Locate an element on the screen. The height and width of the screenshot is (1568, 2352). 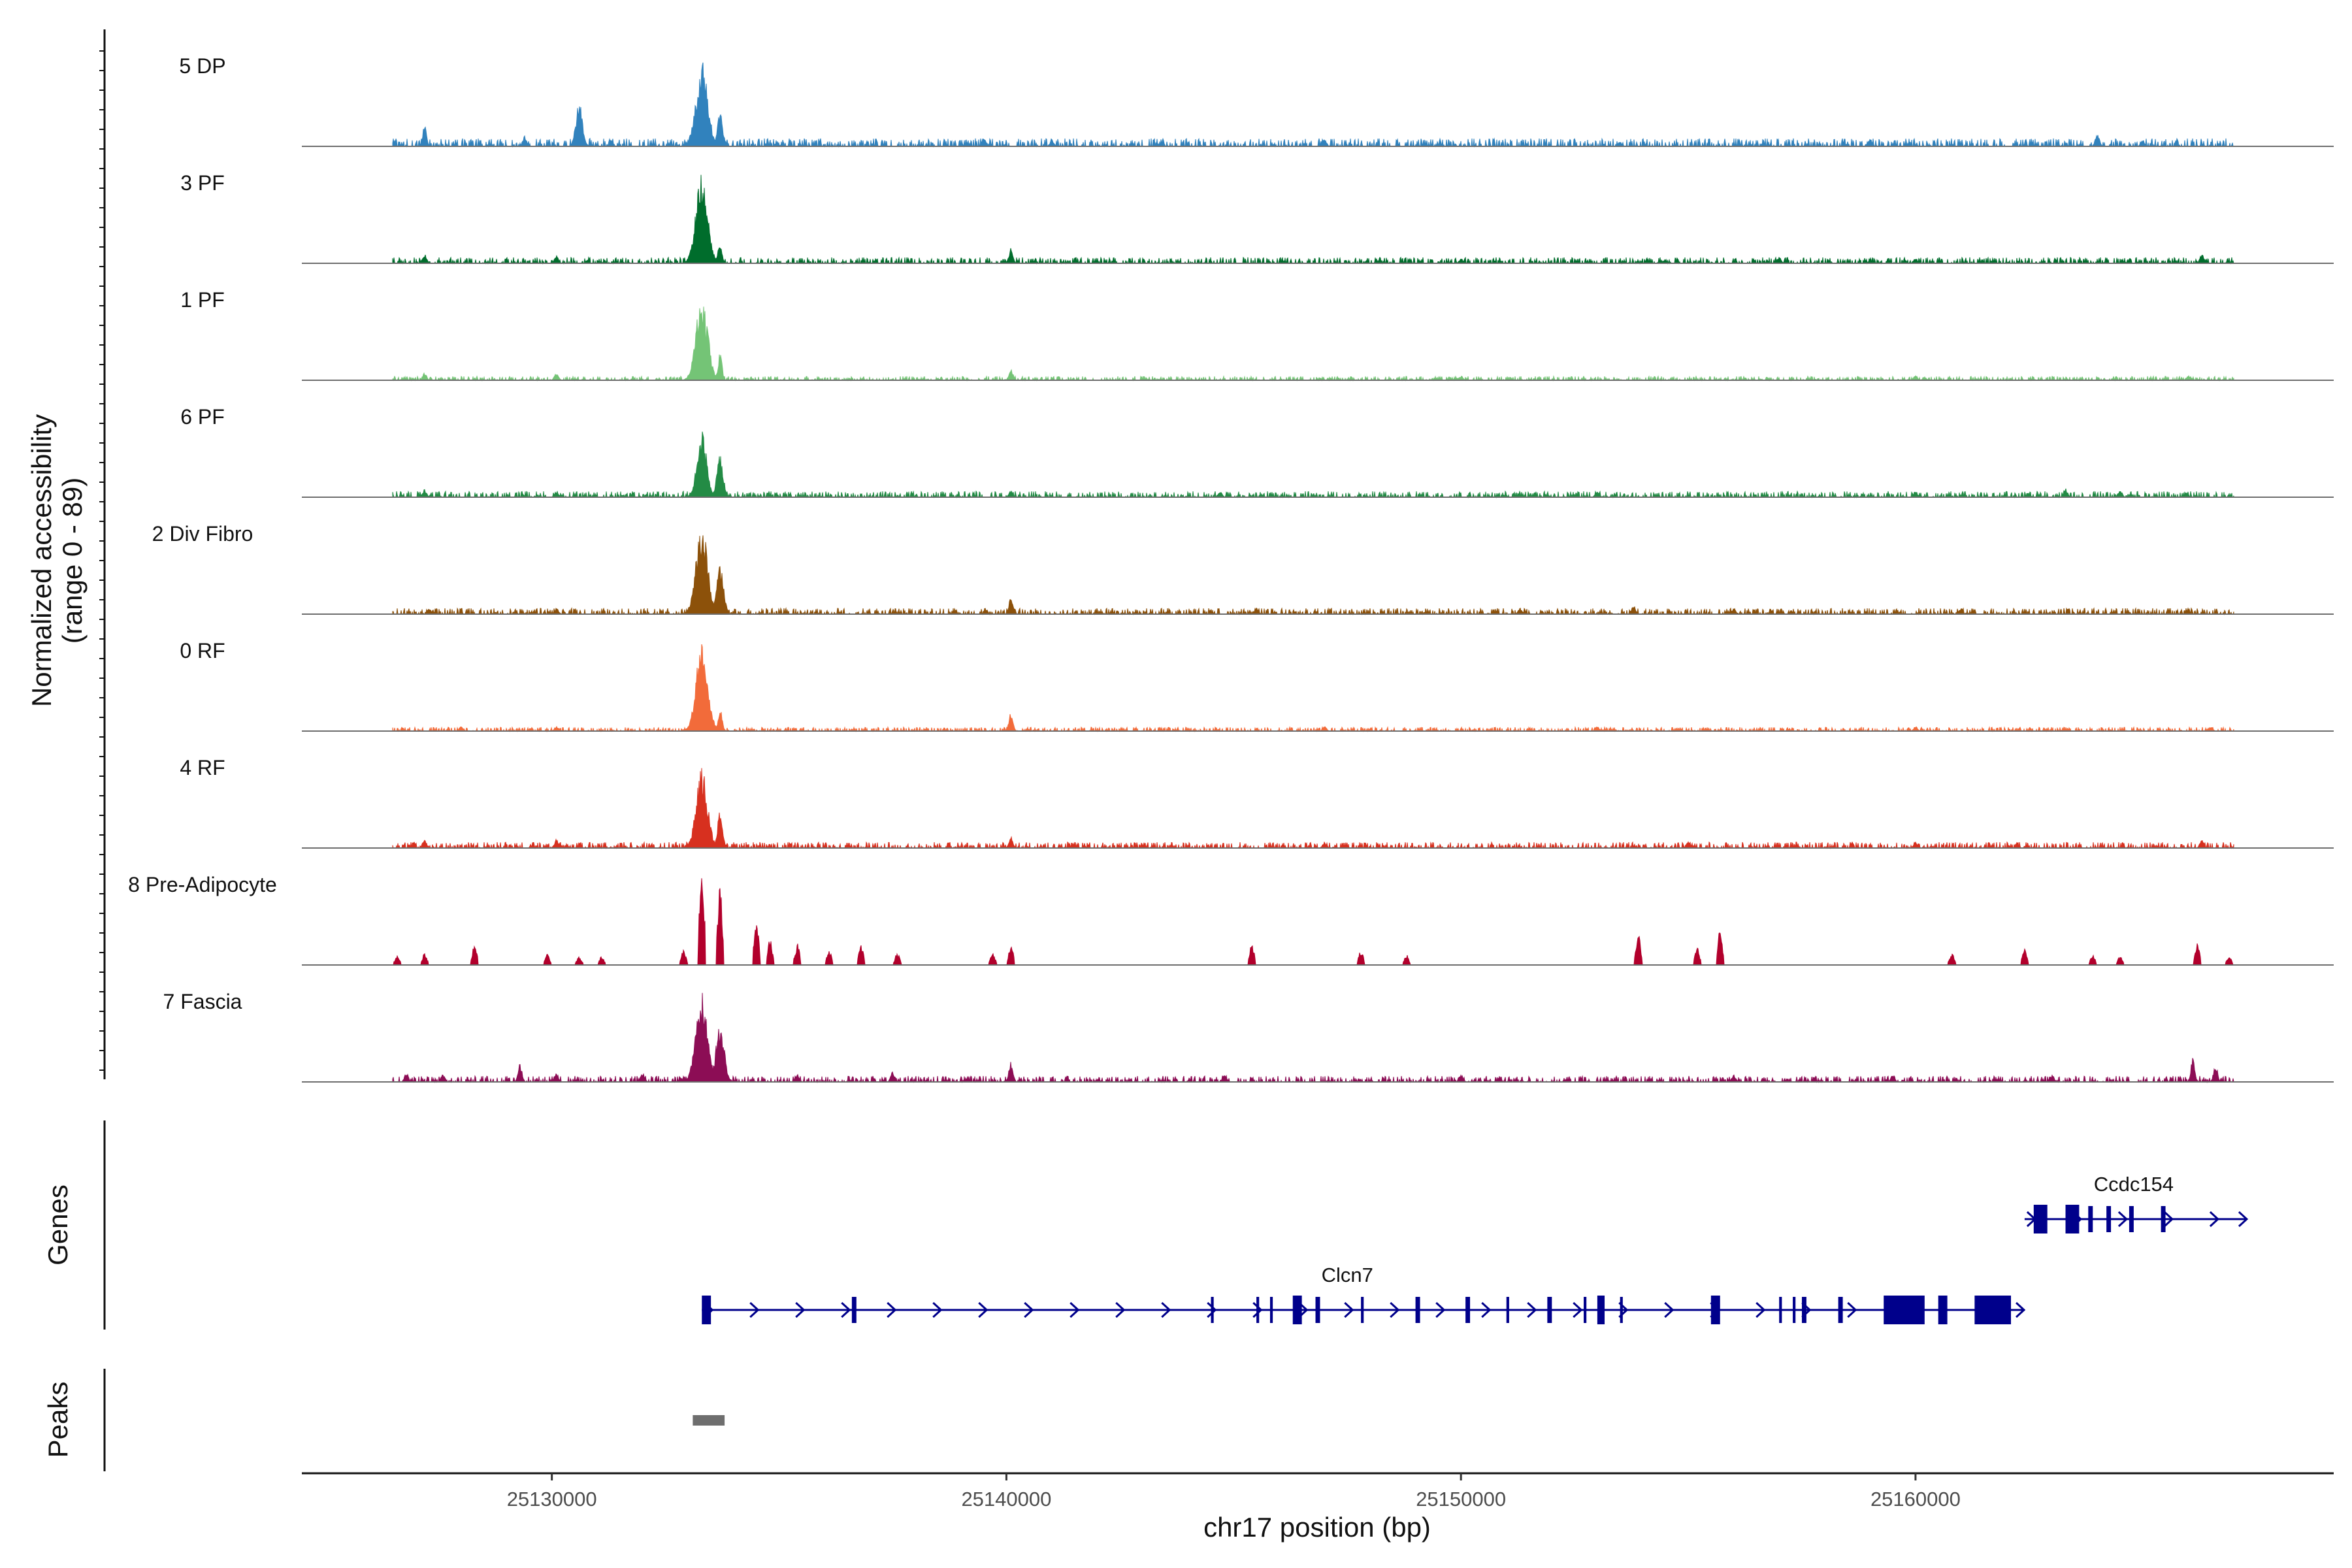
track-6-pf: 6 PF is located at coordinates (1257, 451).